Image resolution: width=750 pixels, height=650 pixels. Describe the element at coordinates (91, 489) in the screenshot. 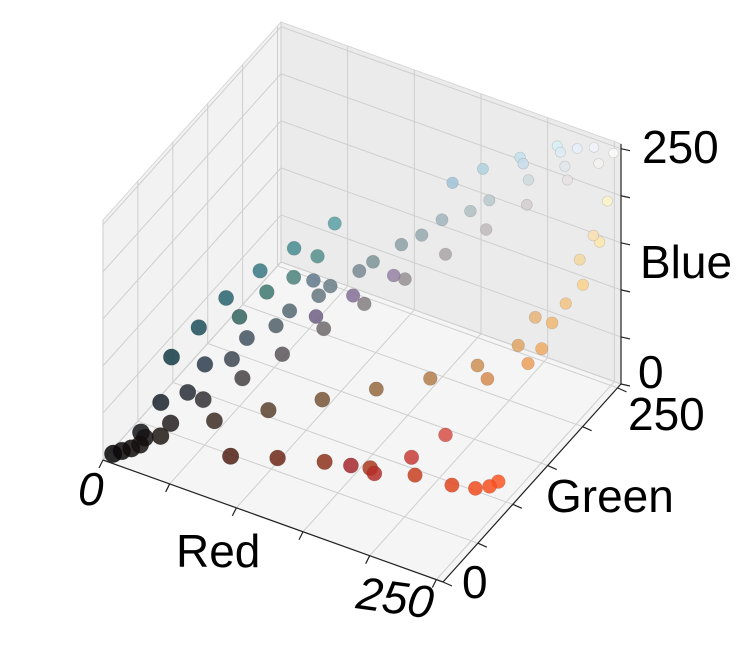

I see `x-tick-label-0: 0` at that location.